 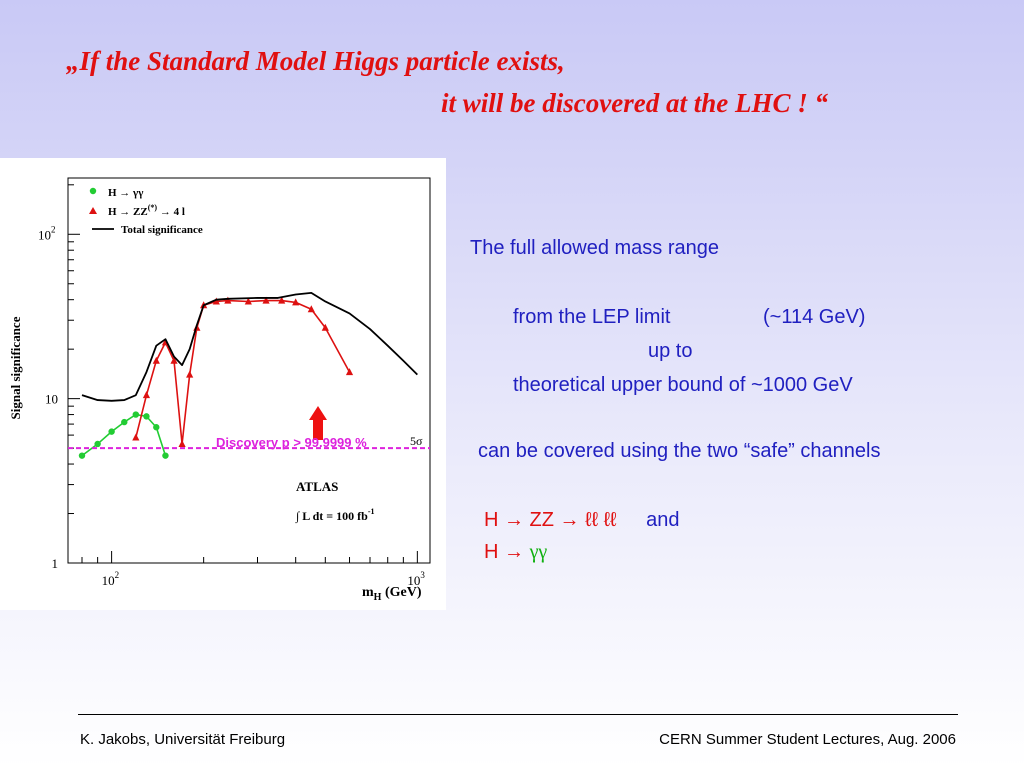 What do you see at coordinates (392, 594) in the screenshot?
I see `x-axis-title: mH (GeV)` at bounding box center [392, 594].